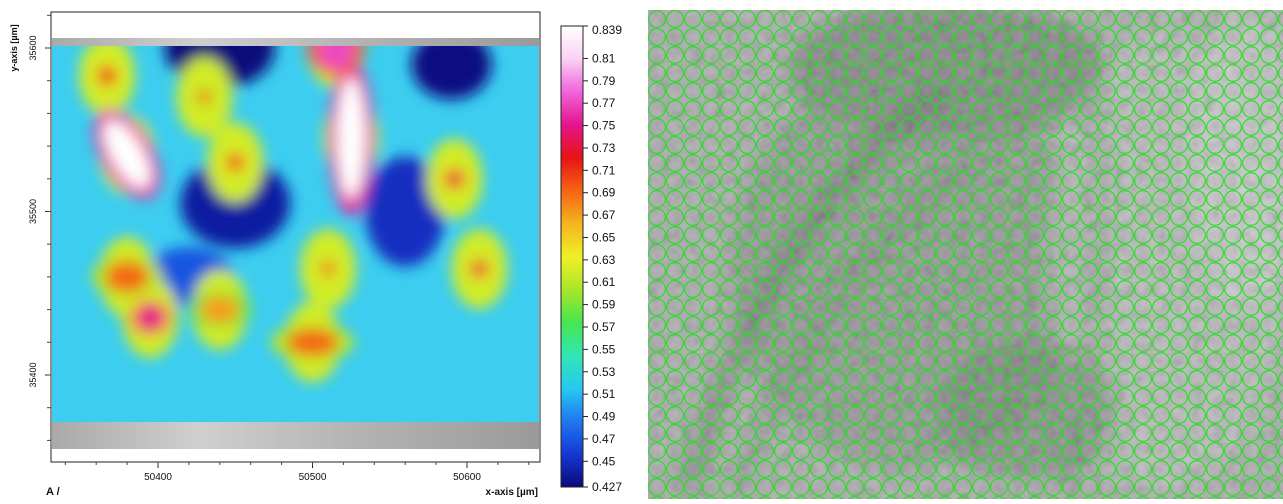 The width and height of the screenshot is (1283, 504). Describe the element at coordinates (295, 42) in the screenshot. I see `top-strip` at that location.